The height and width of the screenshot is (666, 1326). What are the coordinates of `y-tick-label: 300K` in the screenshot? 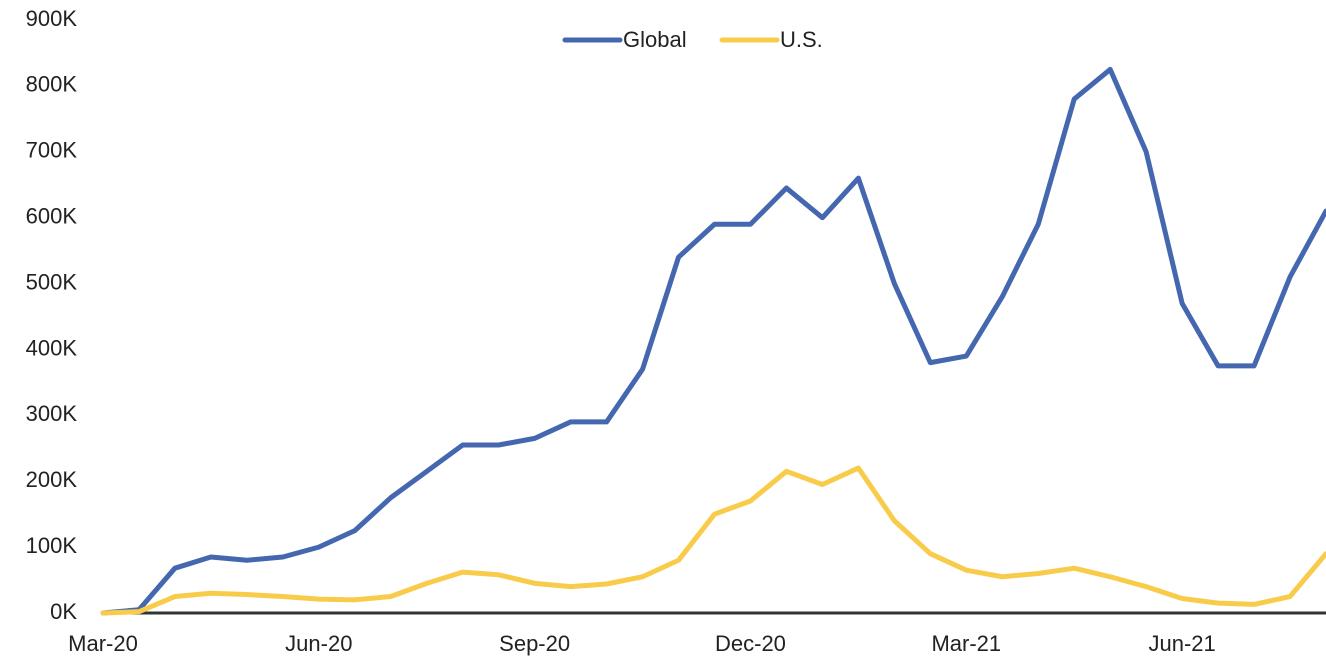 It's located at (52, 413).